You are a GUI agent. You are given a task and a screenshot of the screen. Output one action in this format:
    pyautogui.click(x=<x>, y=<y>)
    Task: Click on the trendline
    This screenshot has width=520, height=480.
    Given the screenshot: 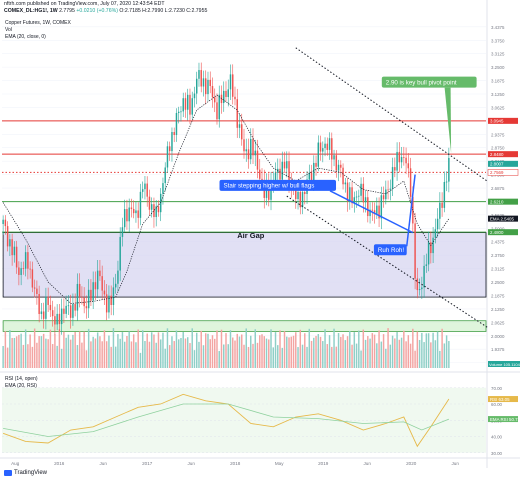 What is the action you would take?
    pyautogui.click(x=391, y=114)
    